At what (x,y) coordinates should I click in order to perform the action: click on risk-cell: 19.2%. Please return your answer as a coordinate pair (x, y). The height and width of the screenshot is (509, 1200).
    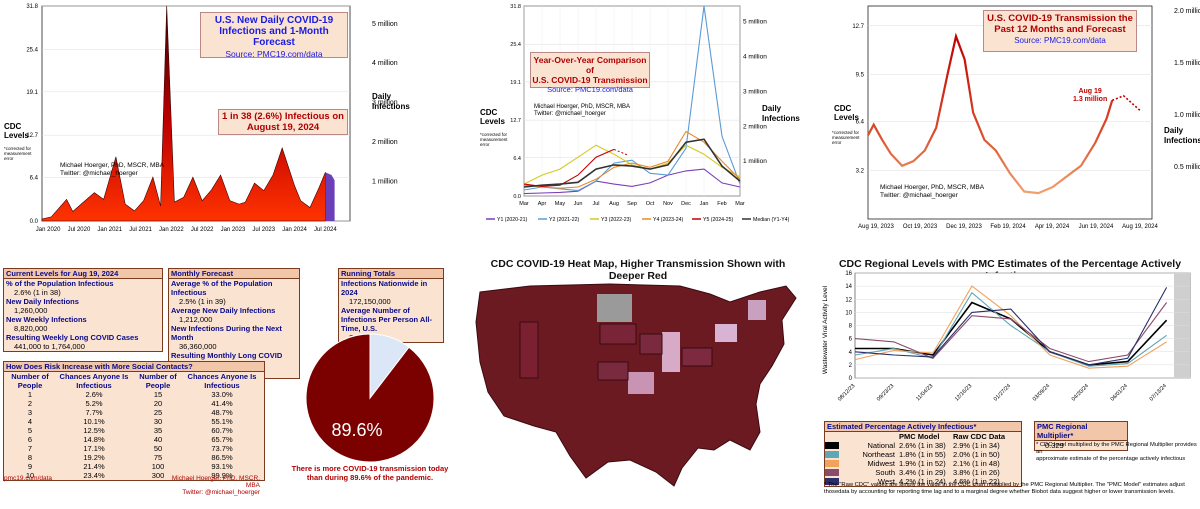
    Looking at the image, I should click on (94, 457).